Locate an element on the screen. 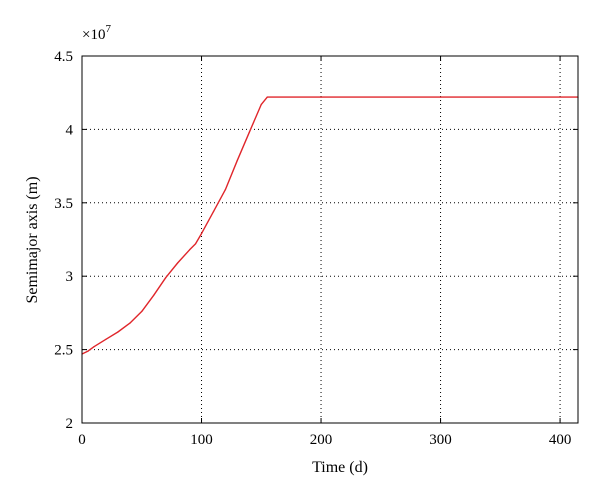 This screenshot has height=499, width=600. y-axis-multiplier-base: ×10 is located at coordinates (93, 35).